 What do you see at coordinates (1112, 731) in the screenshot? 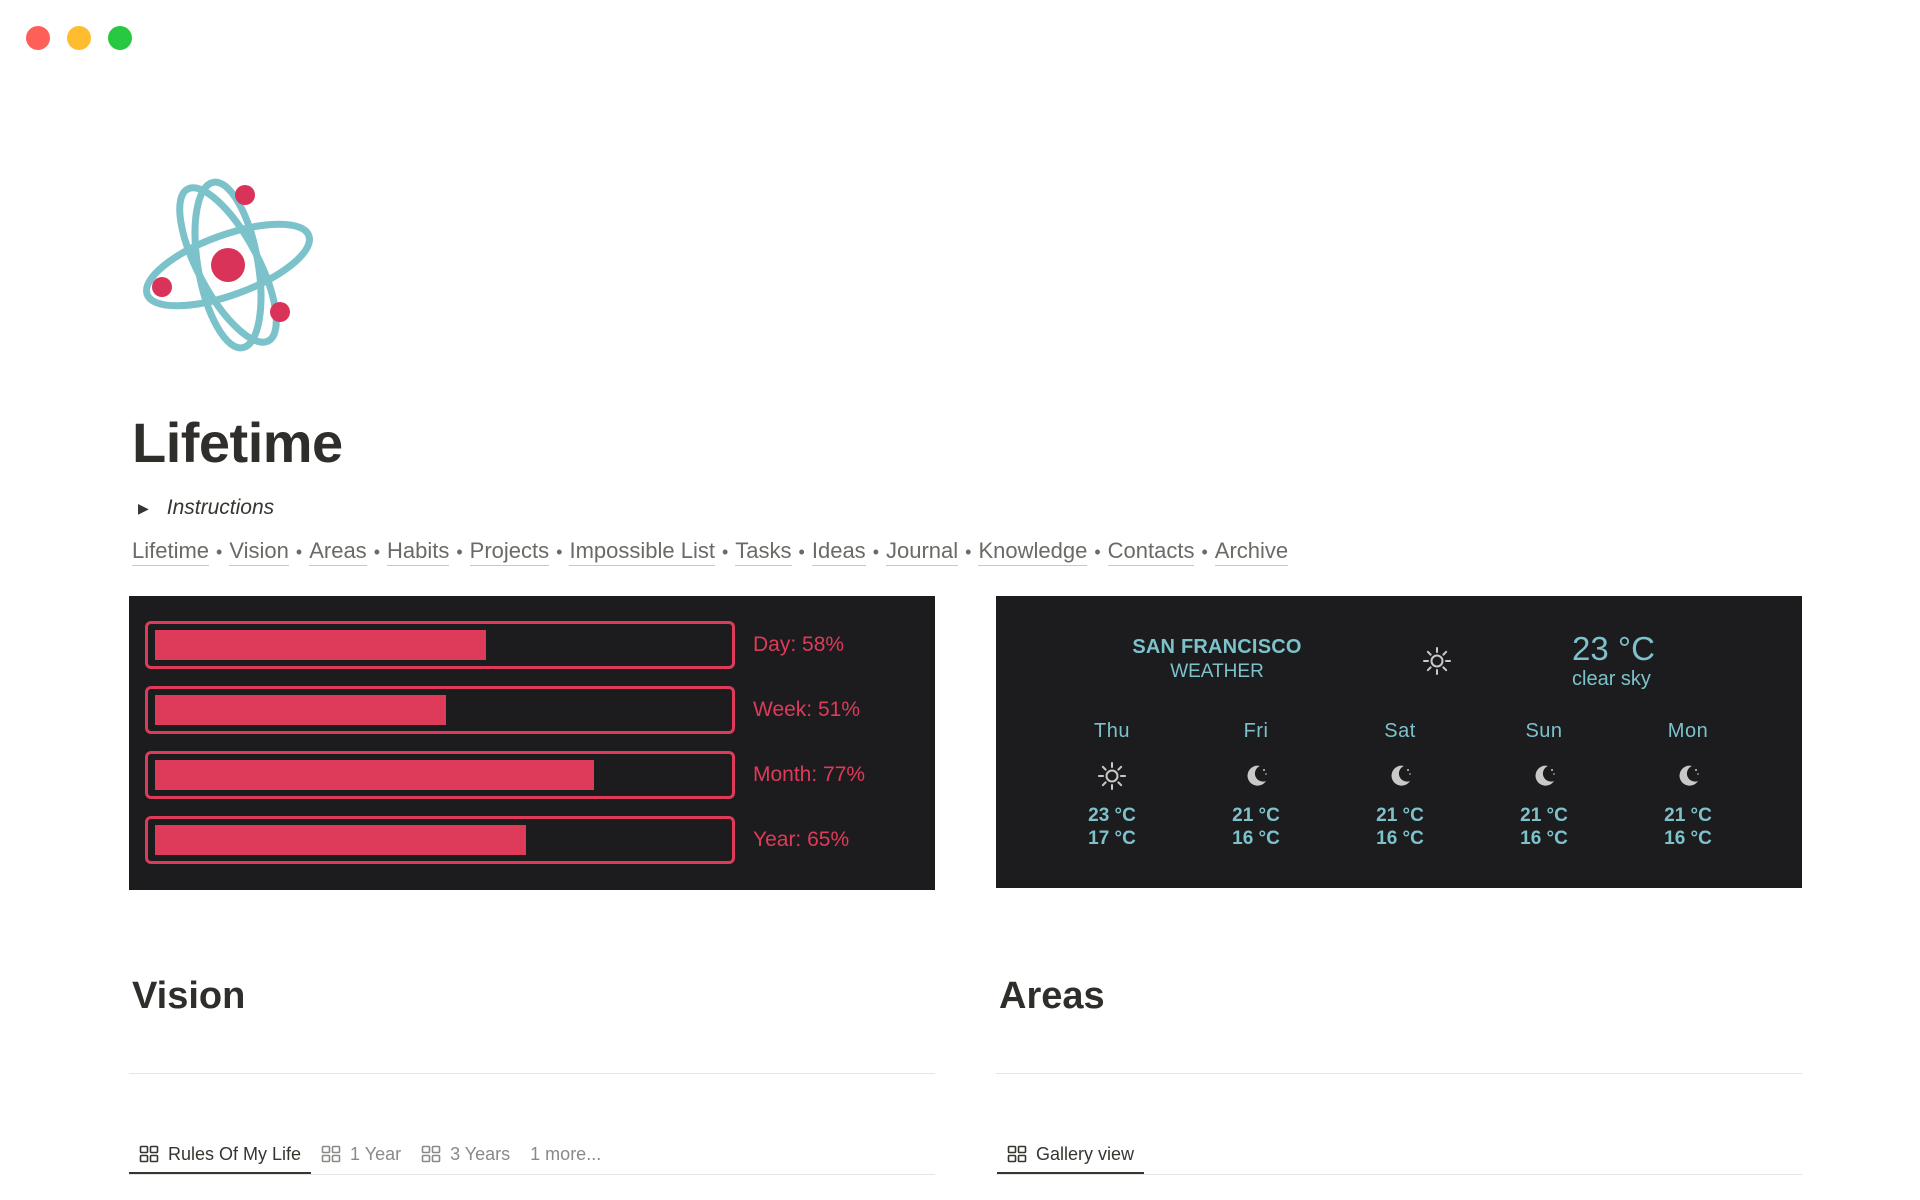
I see `forecast-day-name: Thu` at bounding box center [1112, 731].